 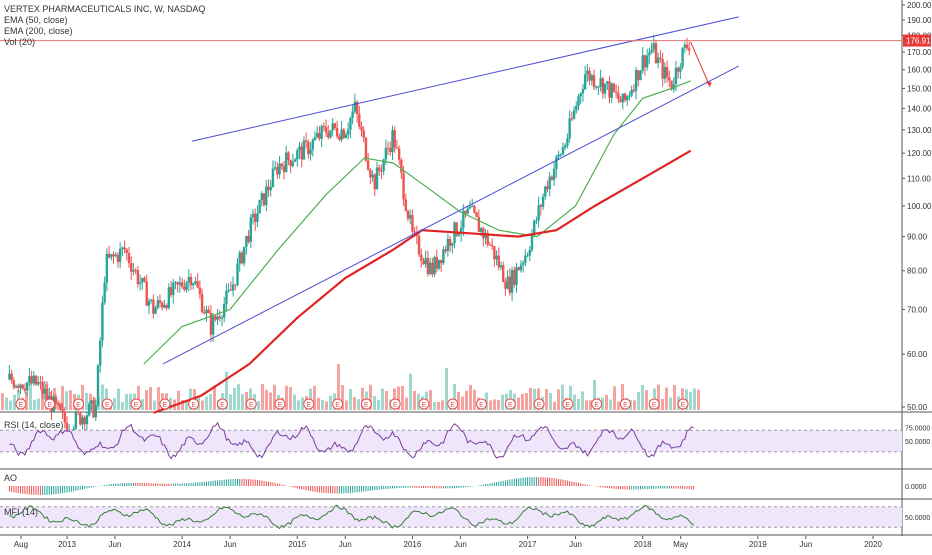 What do you see at coordinates (351, 486) in the screenshot?
I see `ao-histogram` at bounding box center [351, 486].